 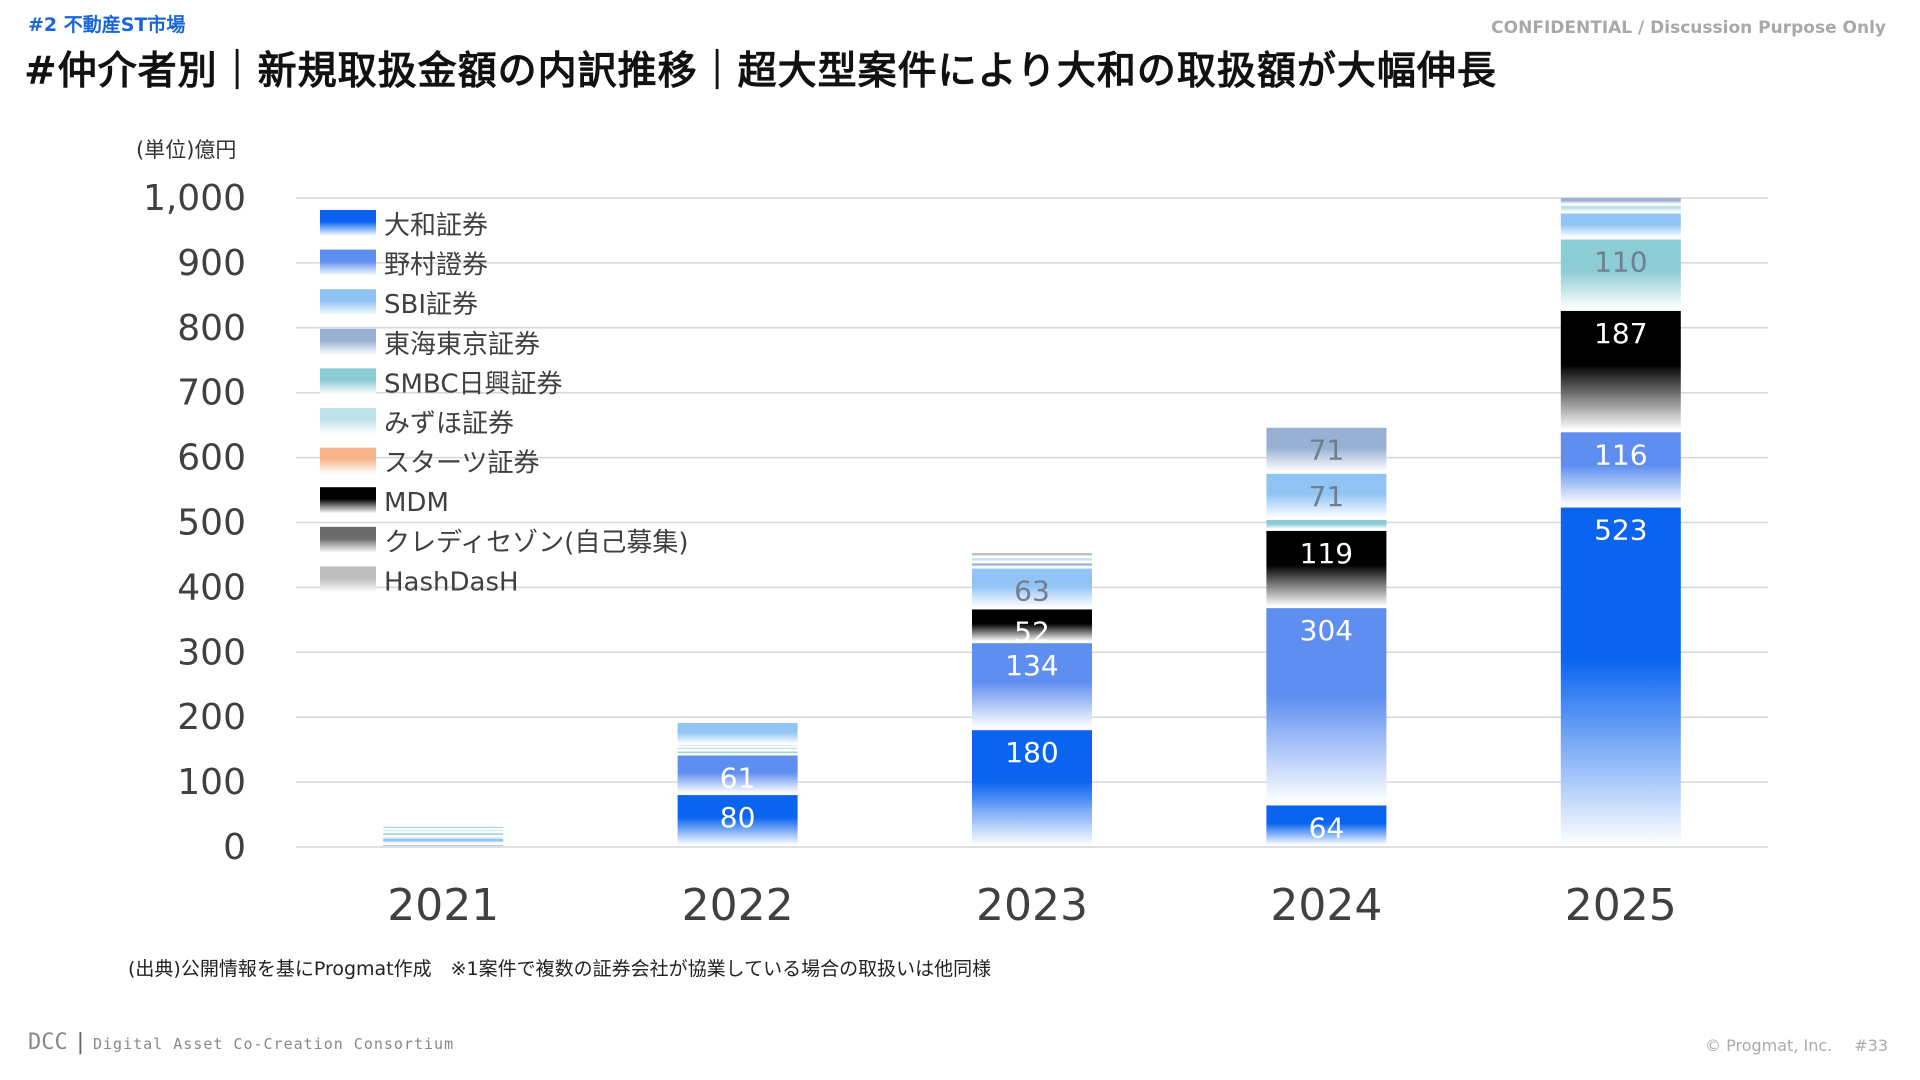 I want to click on page-title: #仲介者別｜新規取扱金額の内訳推移｜超大型案件により大和の取扱額が大幅伸長, so click(x=760, y=71).